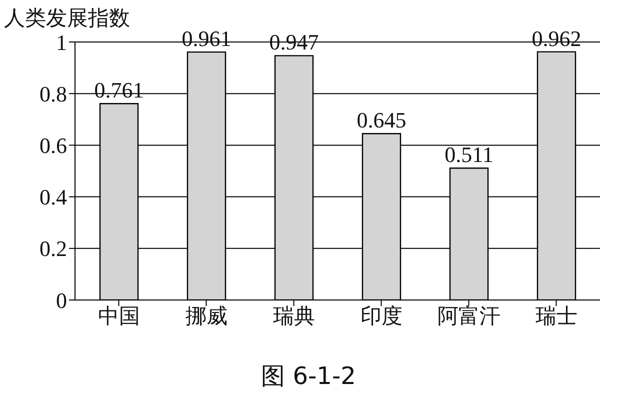 The height and width of the screenshot is (410, 617). I want to click on x-tick-label: 中国, so click(119, 316).